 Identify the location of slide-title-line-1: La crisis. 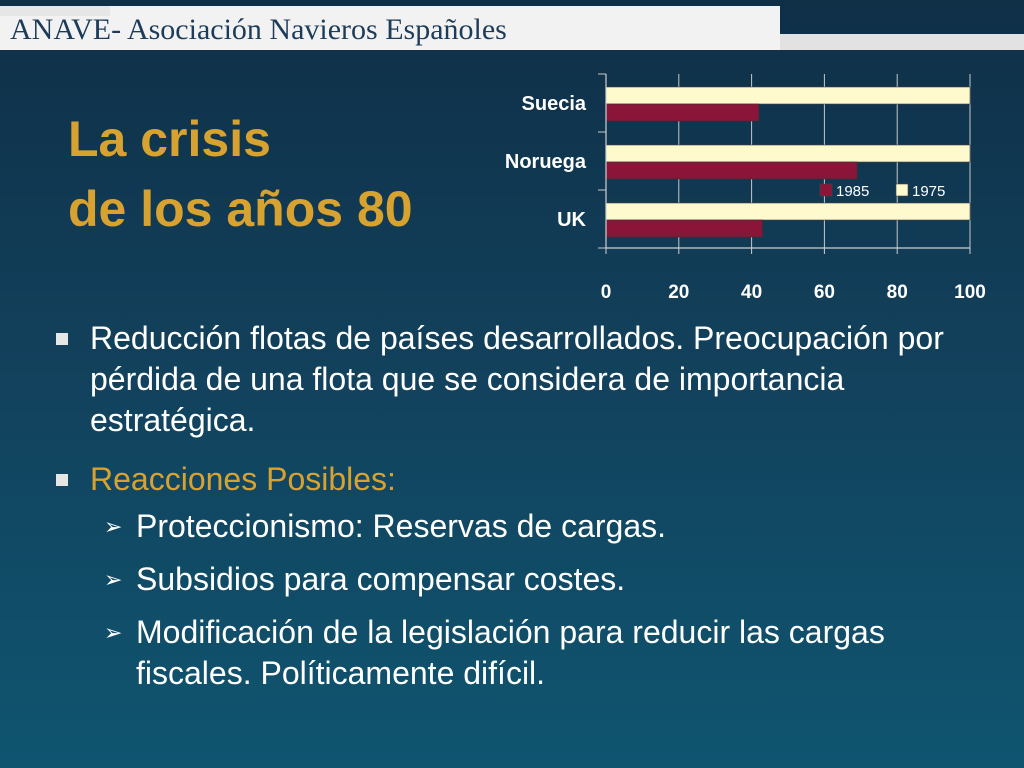
(169, 139).